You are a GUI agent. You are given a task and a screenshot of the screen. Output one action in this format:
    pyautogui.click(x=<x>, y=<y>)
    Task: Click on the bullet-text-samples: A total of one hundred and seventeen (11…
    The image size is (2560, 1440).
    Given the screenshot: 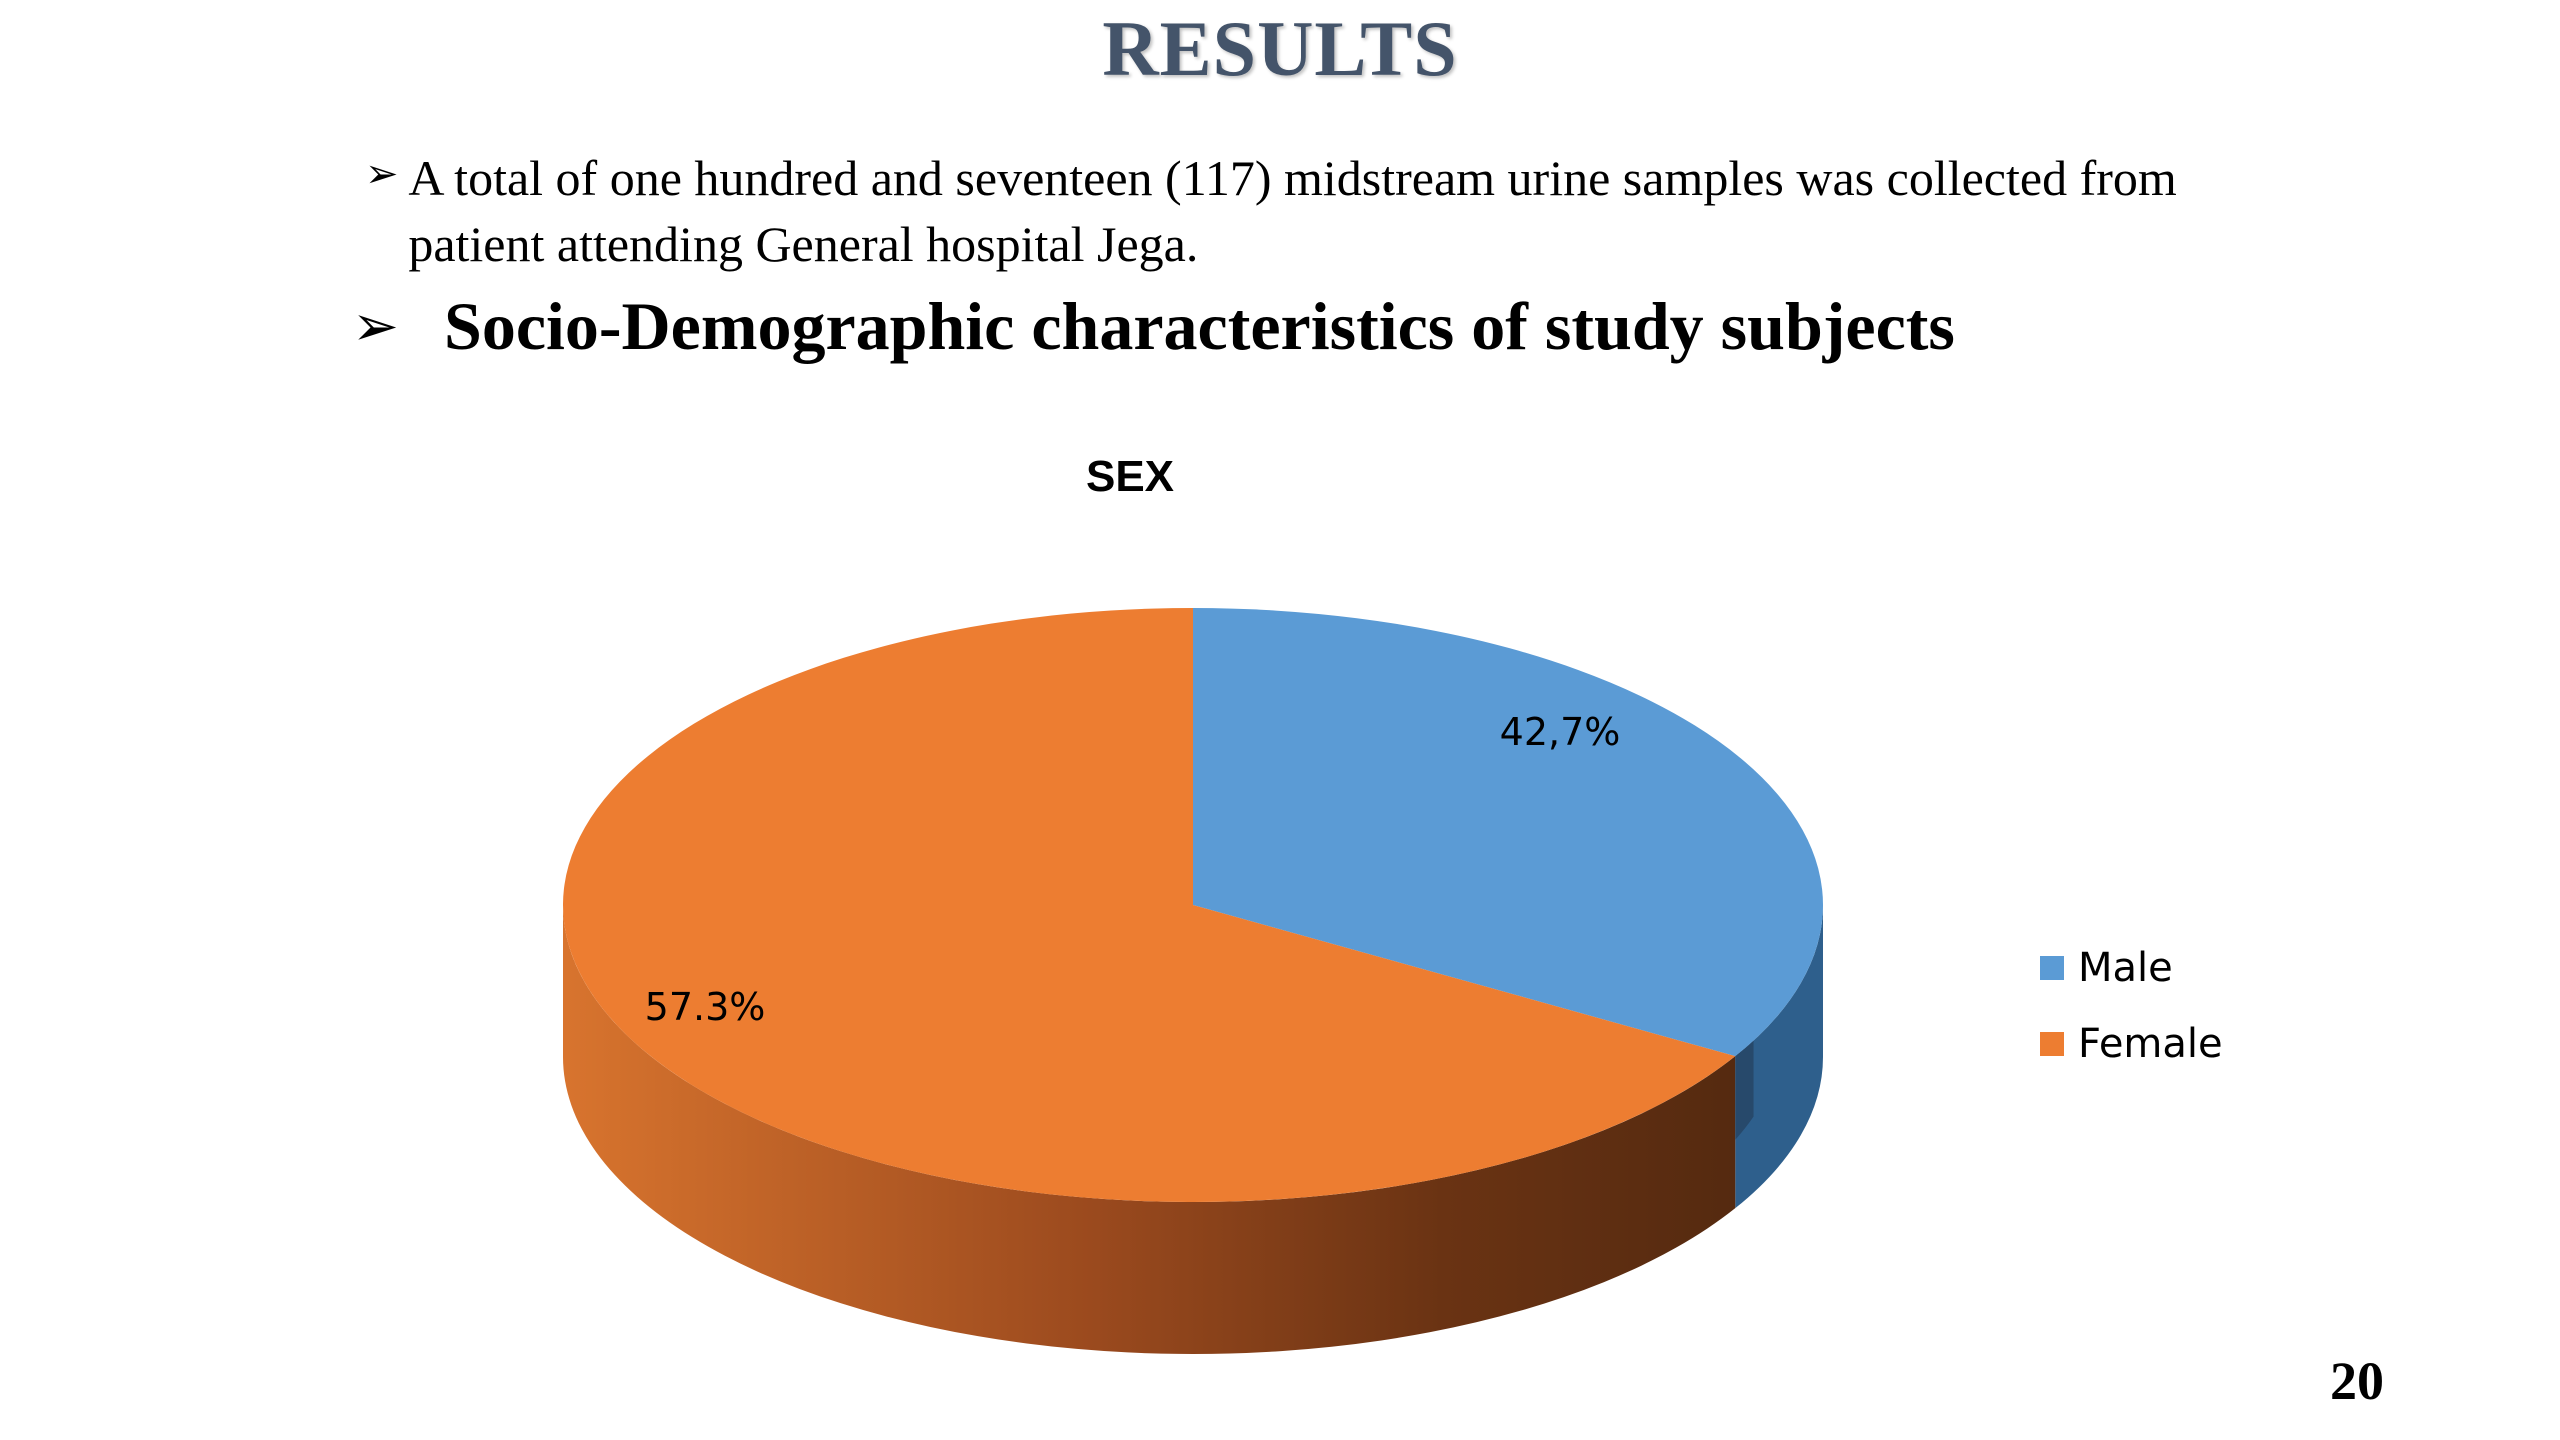 What is the action you would take?
    pyautogui.click(x=1292, y=211)
    